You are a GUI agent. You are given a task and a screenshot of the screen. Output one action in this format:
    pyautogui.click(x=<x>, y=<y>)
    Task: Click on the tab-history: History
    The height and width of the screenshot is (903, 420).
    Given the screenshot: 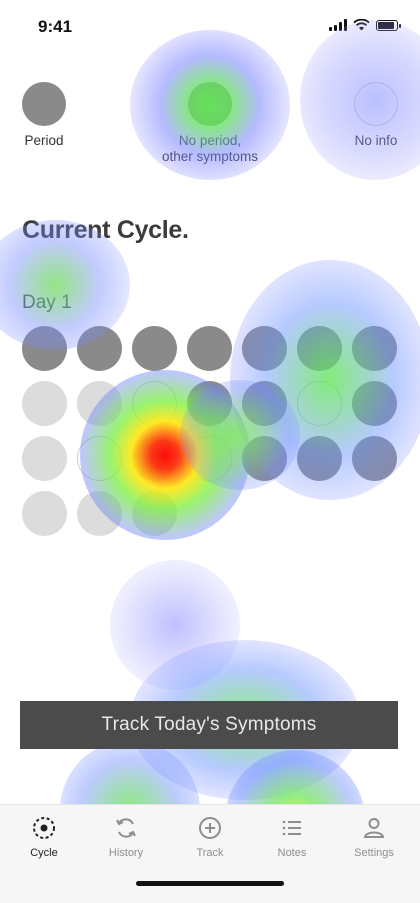 What is the action you would take?
    pyautogui.click(x=126, y=837)
    